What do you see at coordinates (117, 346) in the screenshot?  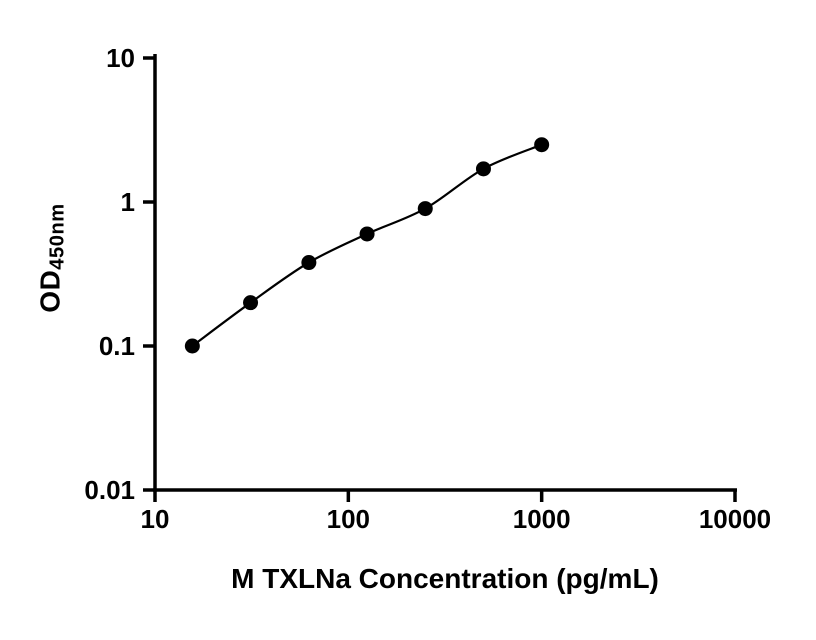 I see `y-tick-label: 0.1` at bounding box center [117, 346].